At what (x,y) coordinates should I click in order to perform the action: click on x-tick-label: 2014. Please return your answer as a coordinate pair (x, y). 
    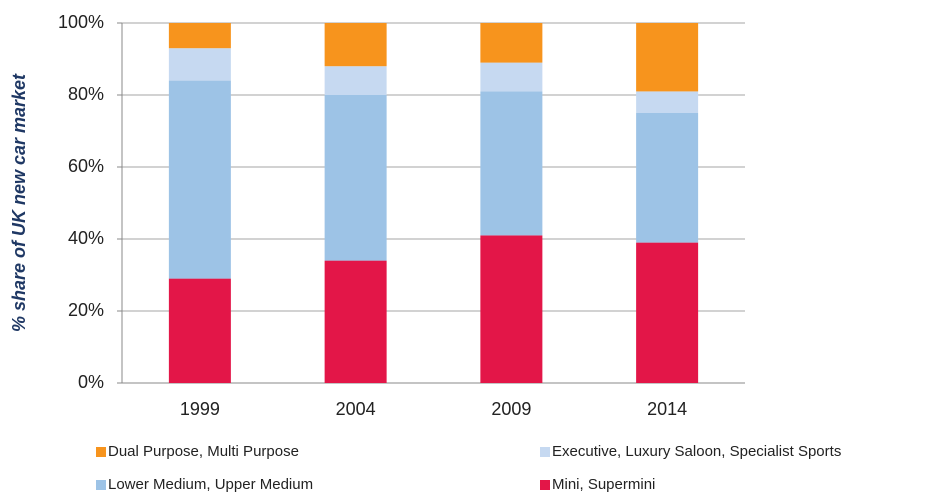
    Looking at the image, I should click on (667, 409).